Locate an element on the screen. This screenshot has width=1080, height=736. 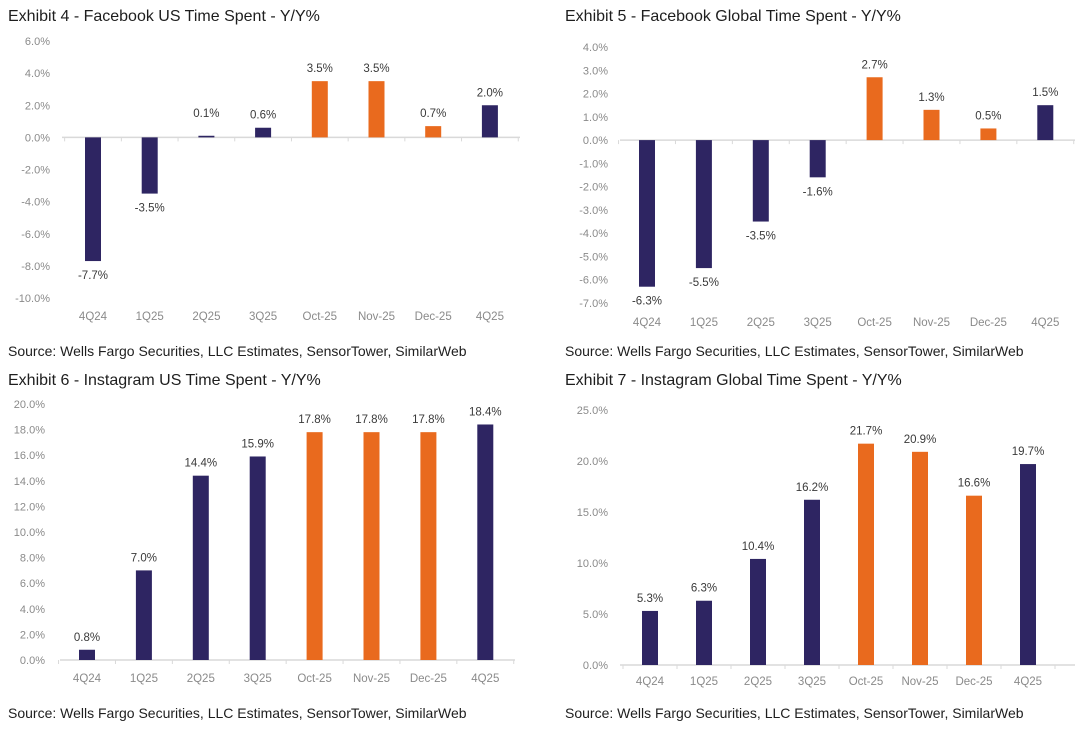
data-label: 2.7% is located at coordinates (874, 65).